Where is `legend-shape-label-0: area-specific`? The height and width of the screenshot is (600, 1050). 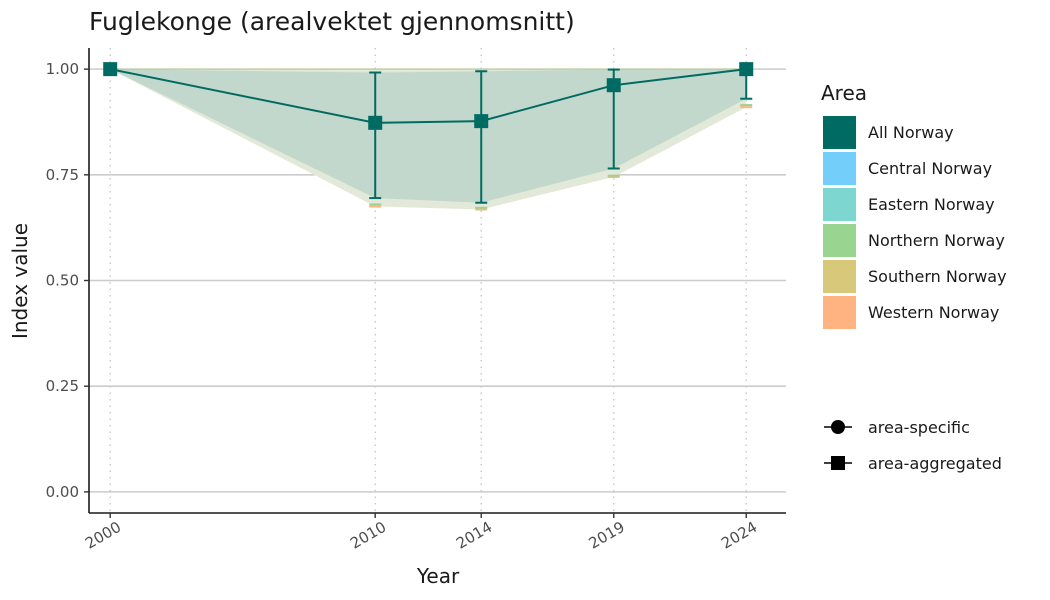 legend-shape-label-0: area-specific is located at coordinates (919, 427).